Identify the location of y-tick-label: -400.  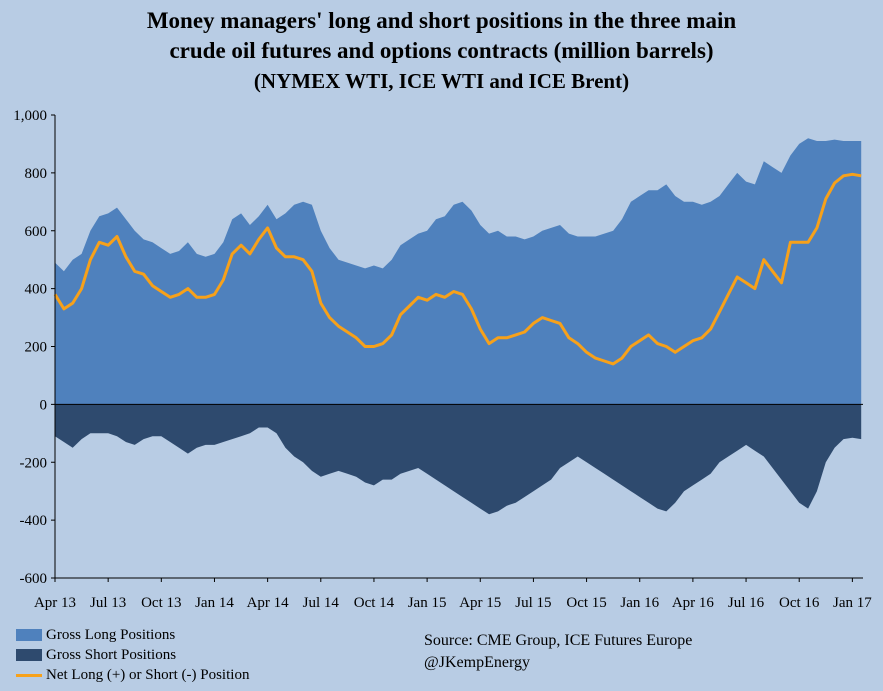
(34, 521).